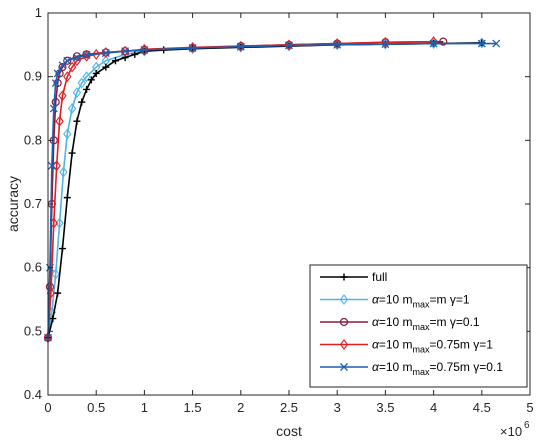  I want to click on legend-label-tail: =m γ=0.1, so click(455, 322).